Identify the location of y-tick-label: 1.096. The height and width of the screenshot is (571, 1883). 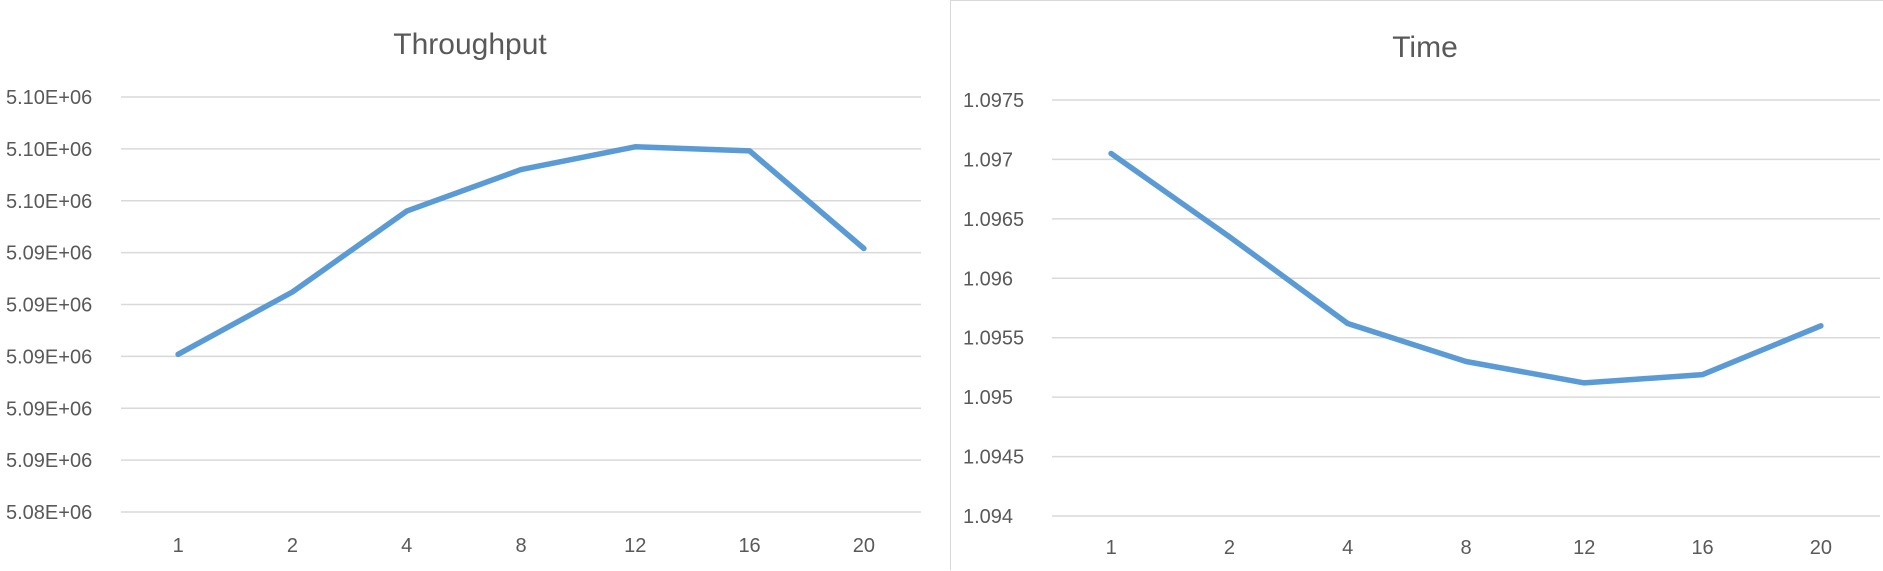
(988, 279).